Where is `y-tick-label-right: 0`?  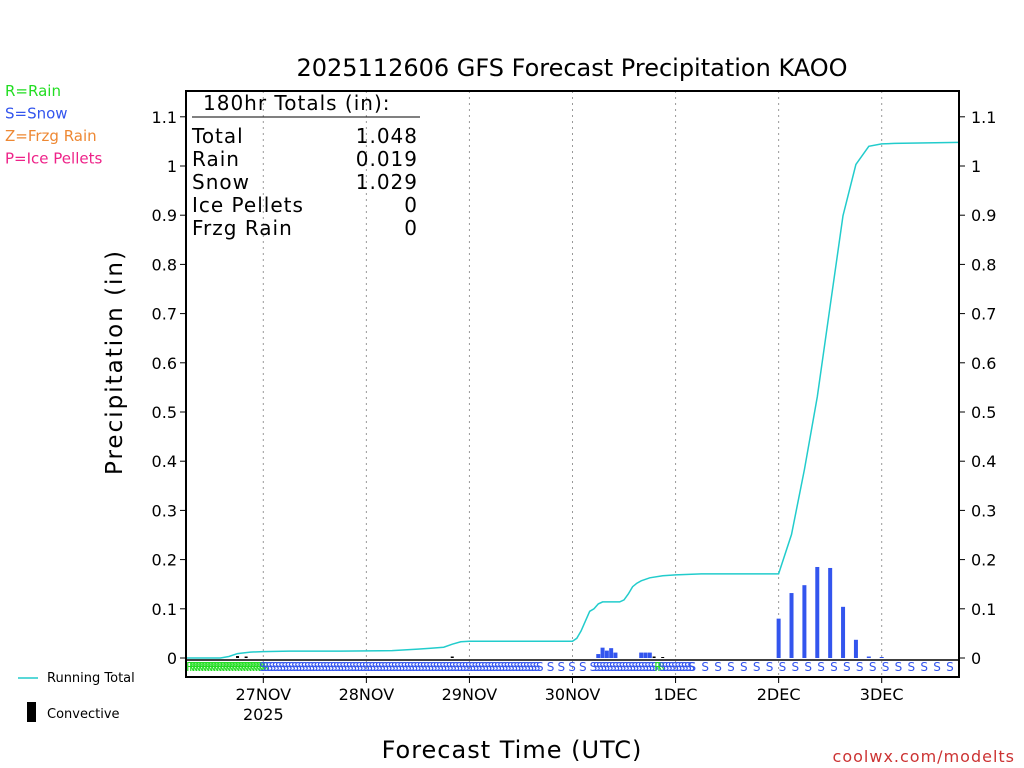
y-tick-label-right: 0 is located at coordinates (976, 658).